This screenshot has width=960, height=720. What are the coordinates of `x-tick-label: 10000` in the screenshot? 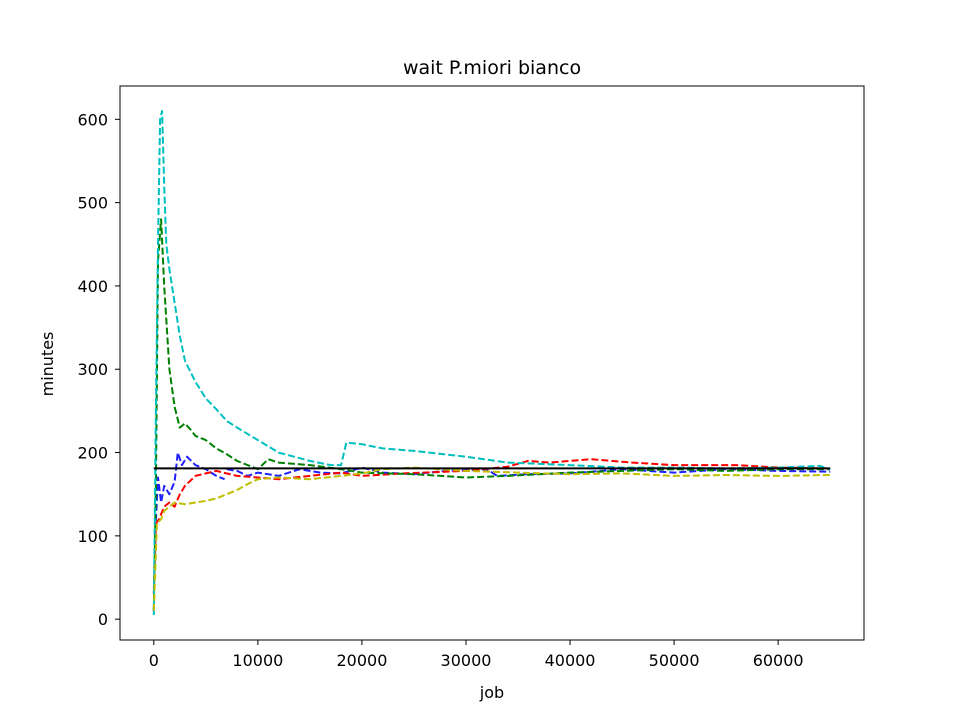 It's located at (257, 660).